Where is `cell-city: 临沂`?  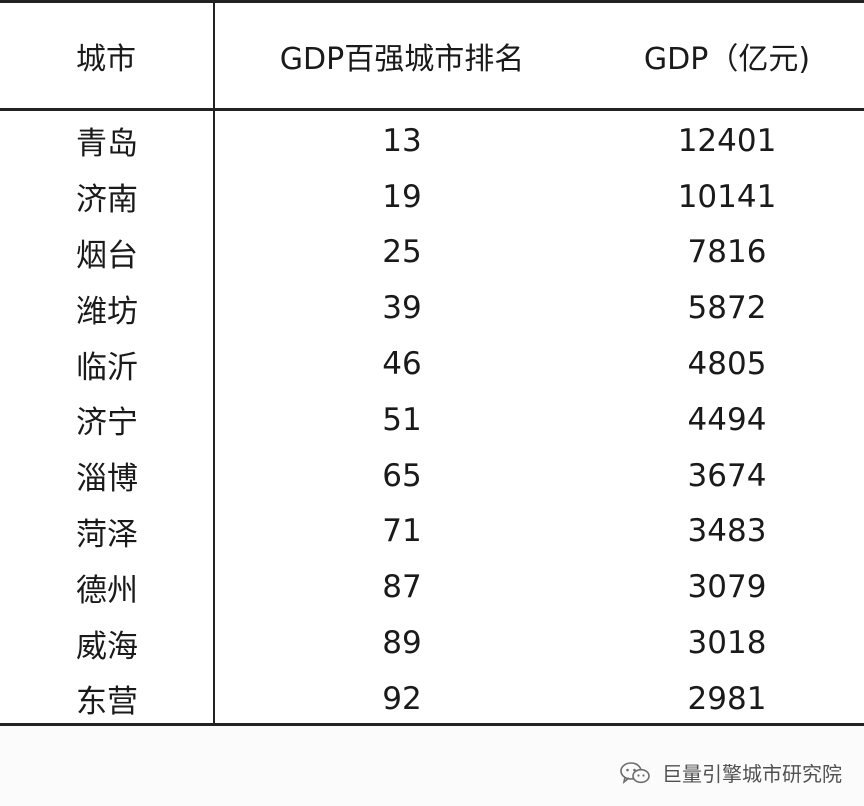 cell-city: 临沂 is located at coordinates (107, 367).